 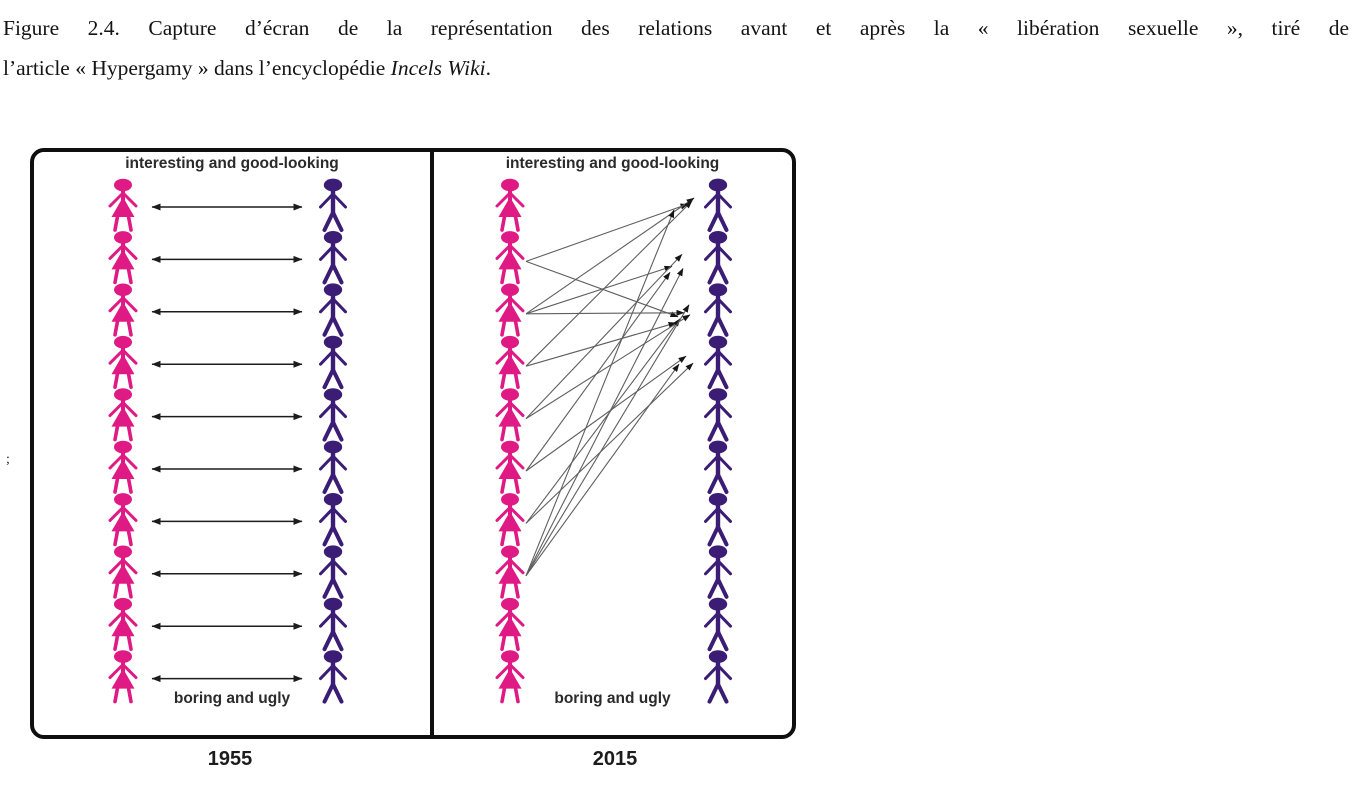 I want to click on panel-1955, so click(x=227, y=441).